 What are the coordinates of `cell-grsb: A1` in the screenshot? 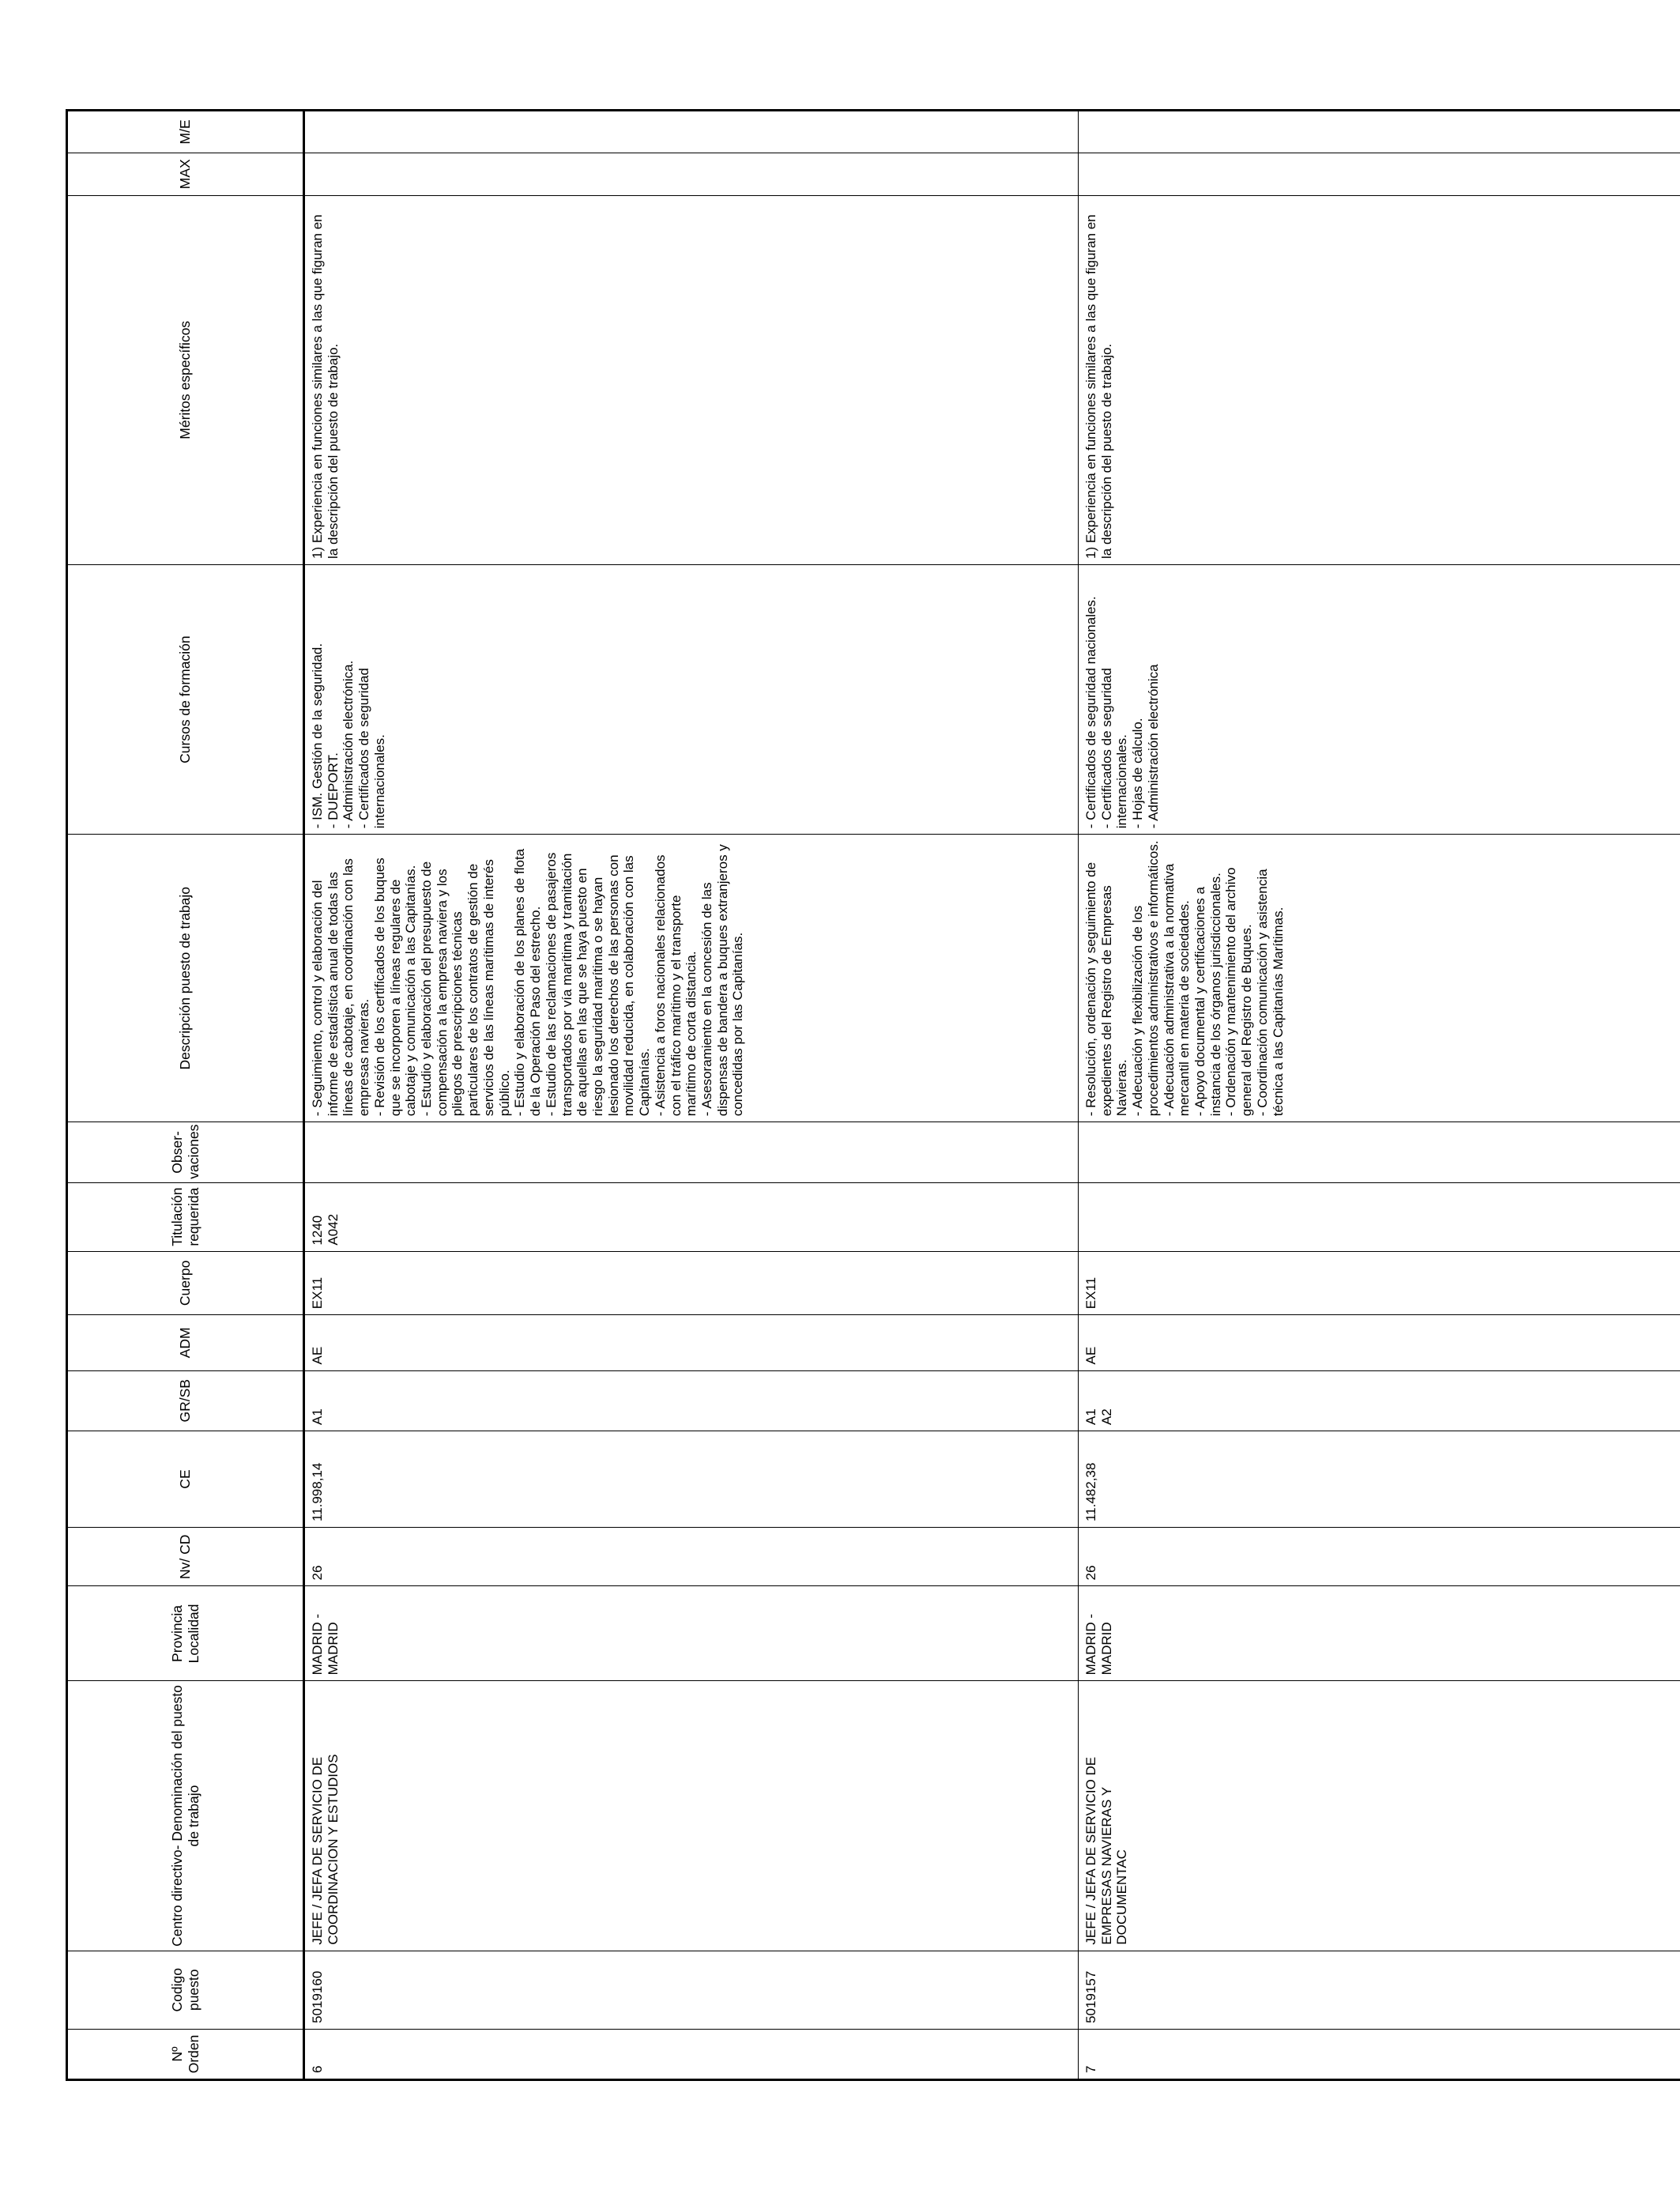 It's located at (691, 1400).